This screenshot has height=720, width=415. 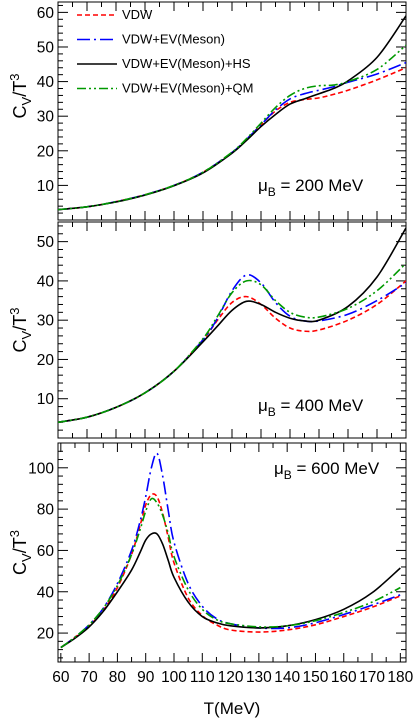 What do you see at coordinates (232, 708) in the screenshot?
I see `x-axis-label: T(MeV)` at bounding box center [232, 708].